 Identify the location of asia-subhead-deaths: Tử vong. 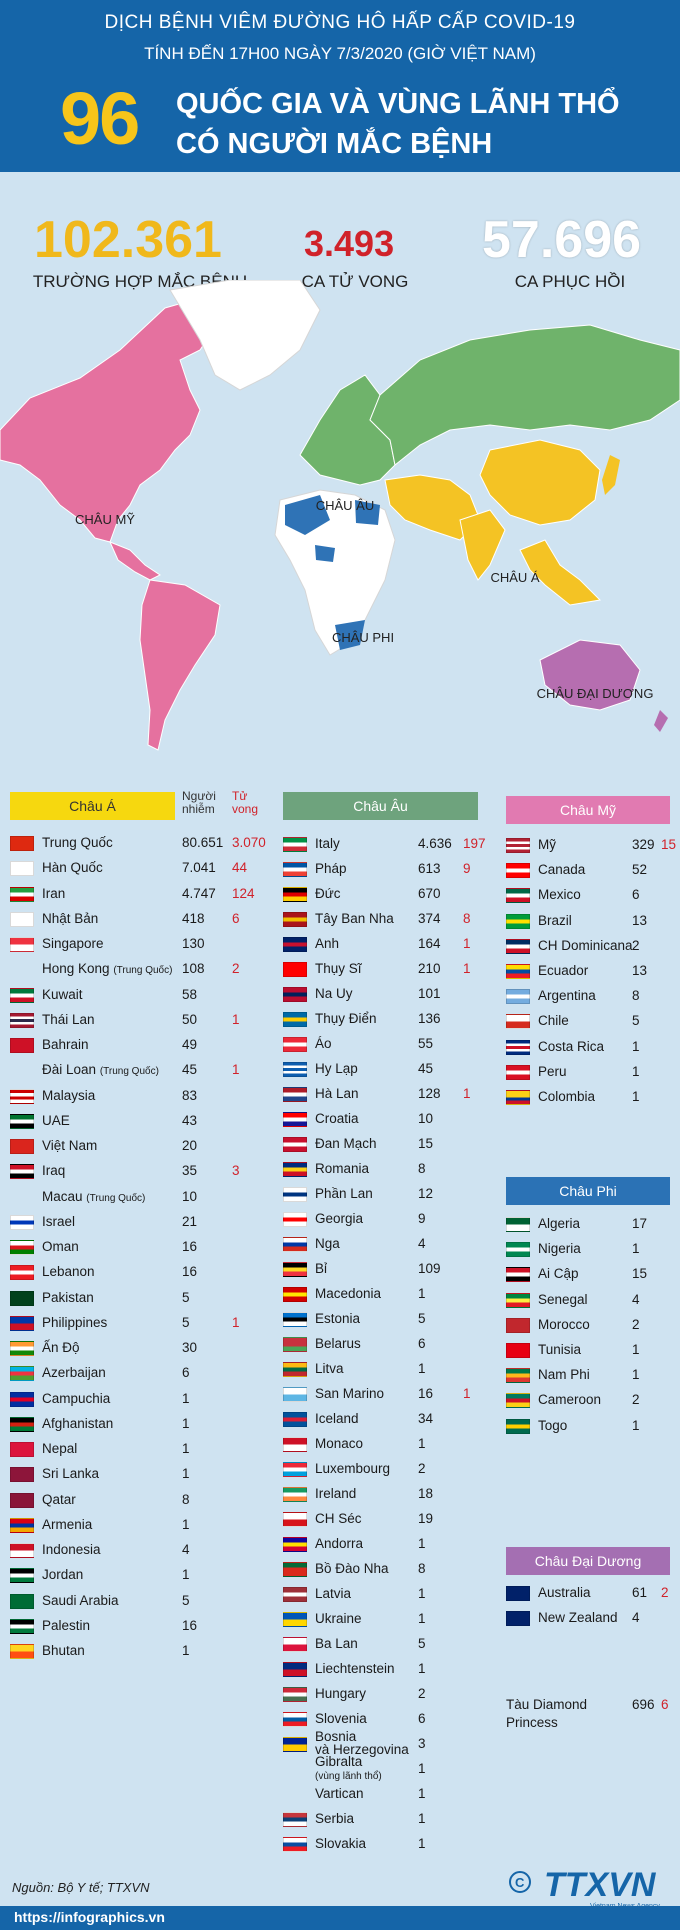
(245, 802).